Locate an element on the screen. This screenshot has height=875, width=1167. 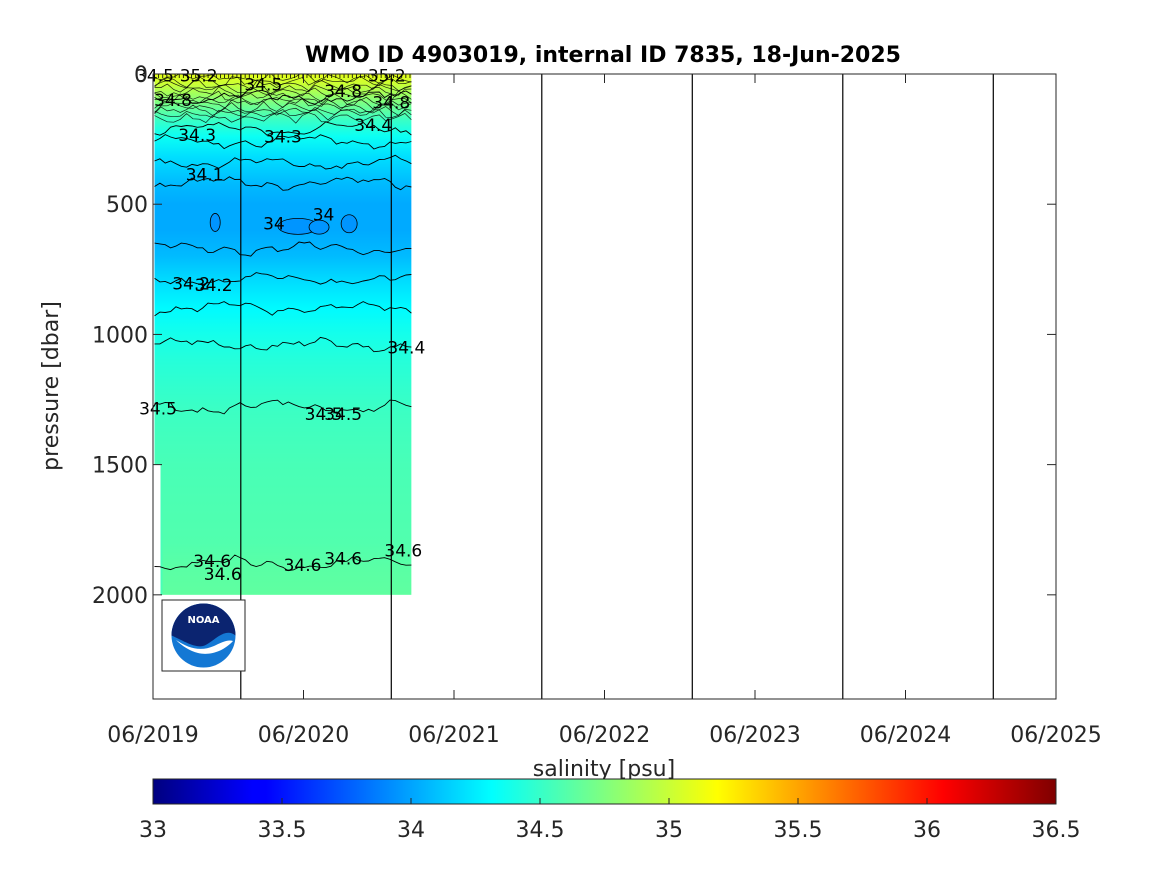
x-tick-label: 06/2023 is located at coordinates (754, 735).